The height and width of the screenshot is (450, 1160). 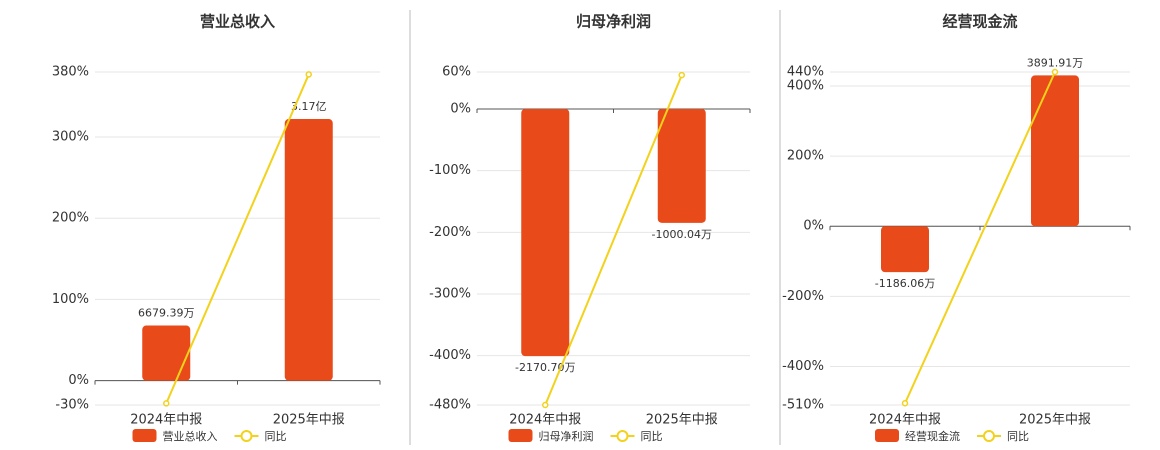 What do you see at coordinates (932, 436) in the screenshot?
I see `legend-label: 经营现金流` at bounding box center [932, 436].